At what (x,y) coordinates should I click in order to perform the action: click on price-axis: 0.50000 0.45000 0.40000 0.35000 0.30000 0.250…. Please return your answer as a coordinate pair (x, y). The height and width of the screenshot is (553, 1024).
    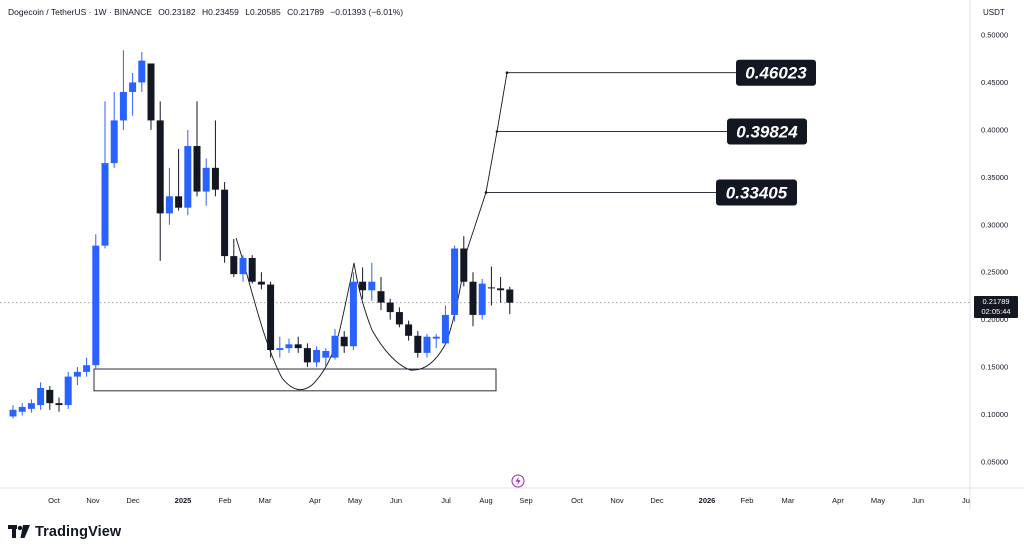
    Looking at the image, I should click on (994, 249).